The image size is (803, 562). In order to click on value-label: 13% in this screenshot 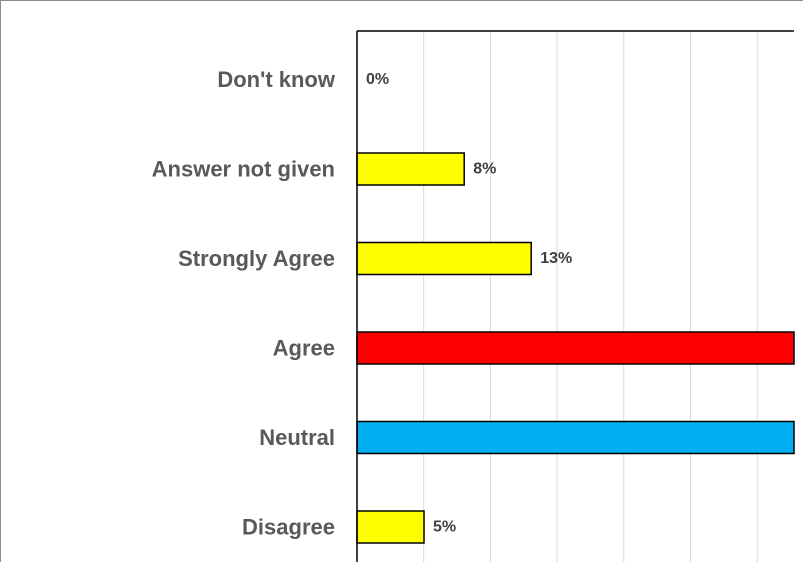, I will do `click(556, 258)`.